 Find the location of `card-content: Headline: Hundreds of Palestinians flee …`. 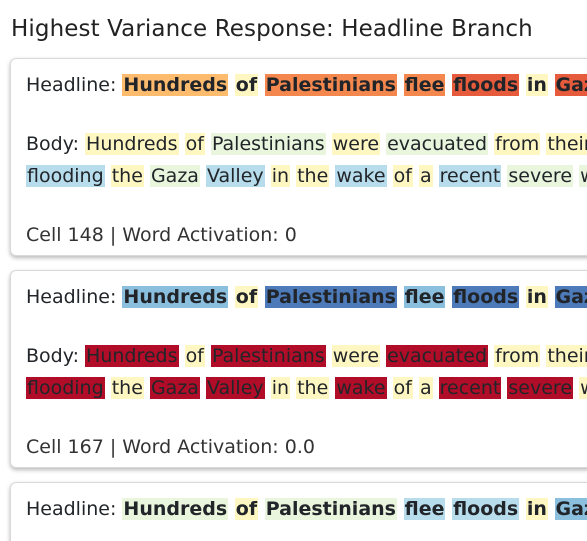

card-content: Headline: Hundreds of Palestinians flee … is located at coordinates (299, 504).